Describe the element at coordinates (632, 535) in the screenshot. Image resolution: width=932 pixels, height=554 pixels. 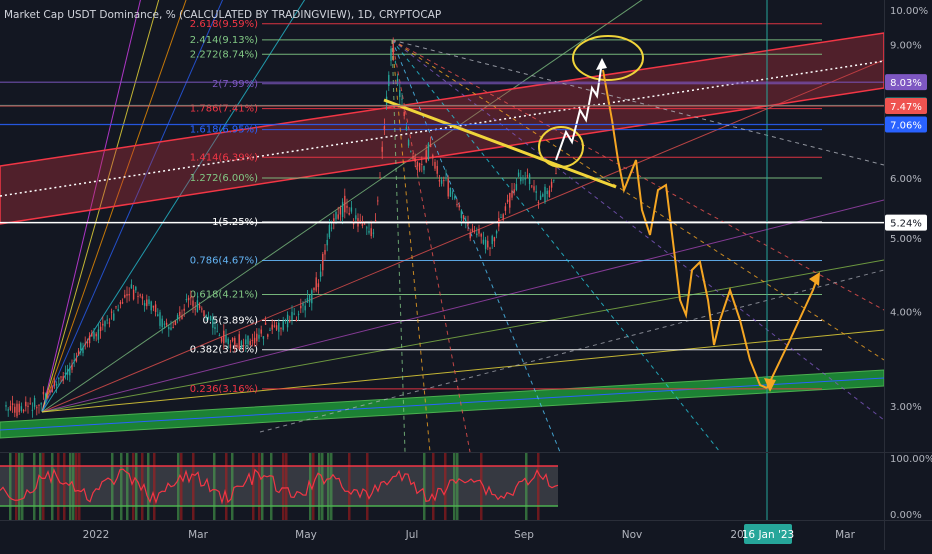
I see `time-tick-5: Nov` at that location.